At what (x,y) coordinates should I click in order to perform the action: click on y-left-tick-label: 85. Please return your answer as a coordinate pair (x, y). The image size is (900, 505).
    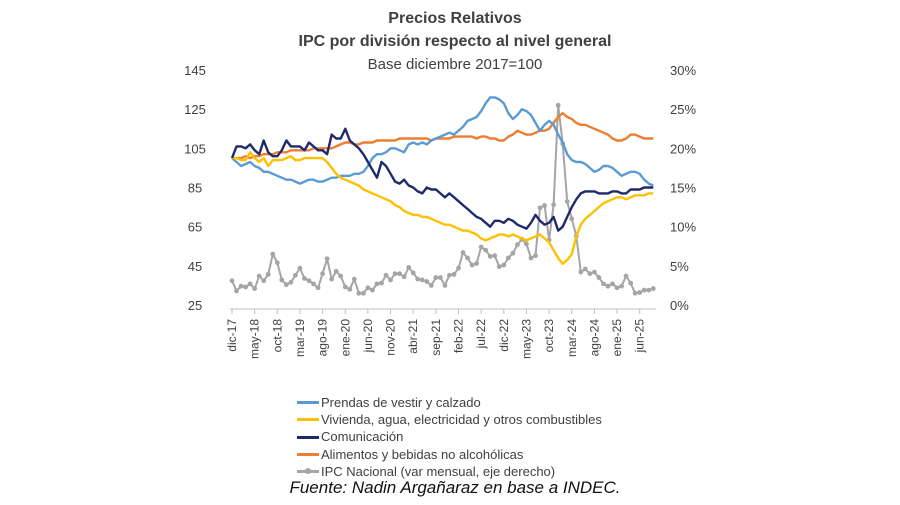
    Looking at the image, I should click on (195, 188).